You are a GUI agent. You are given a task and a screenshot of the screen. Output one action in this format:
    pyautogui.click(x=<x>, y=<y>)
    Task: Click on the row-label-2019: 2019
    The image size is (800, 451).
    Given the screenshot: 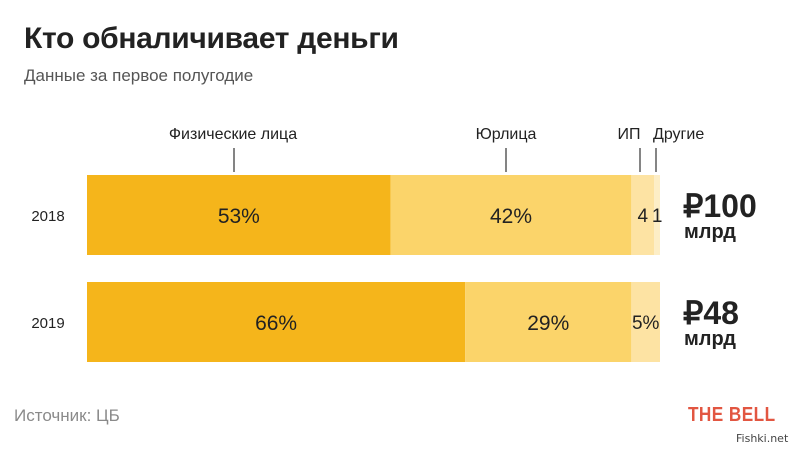 What is the action you would take?
    pyautogui.click(x=47, y=323)
    